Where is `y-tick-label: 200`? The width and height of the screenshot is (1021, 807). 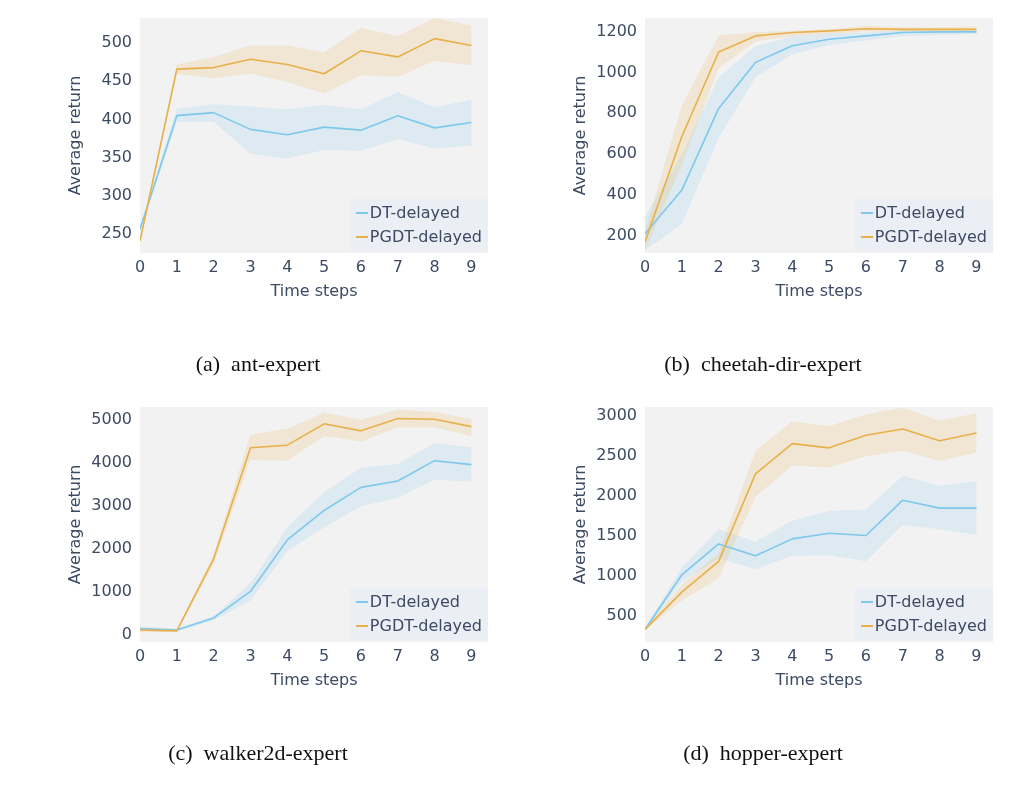
y-tick-label: 200 is located at coordinates (621, 234).